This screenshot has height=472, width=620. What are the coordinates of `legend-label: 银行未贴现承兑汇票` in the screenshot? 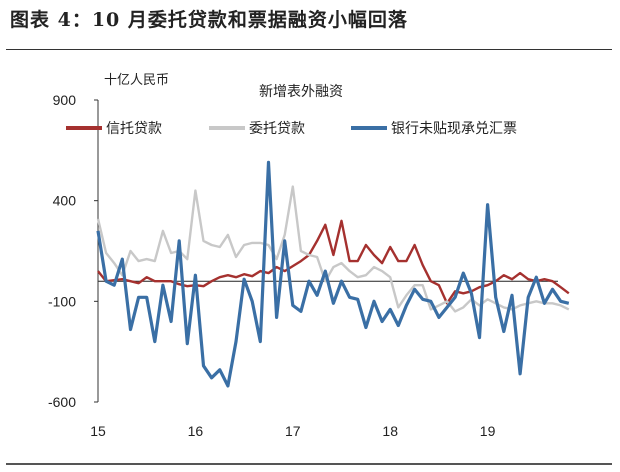 It's located at (454, 129).